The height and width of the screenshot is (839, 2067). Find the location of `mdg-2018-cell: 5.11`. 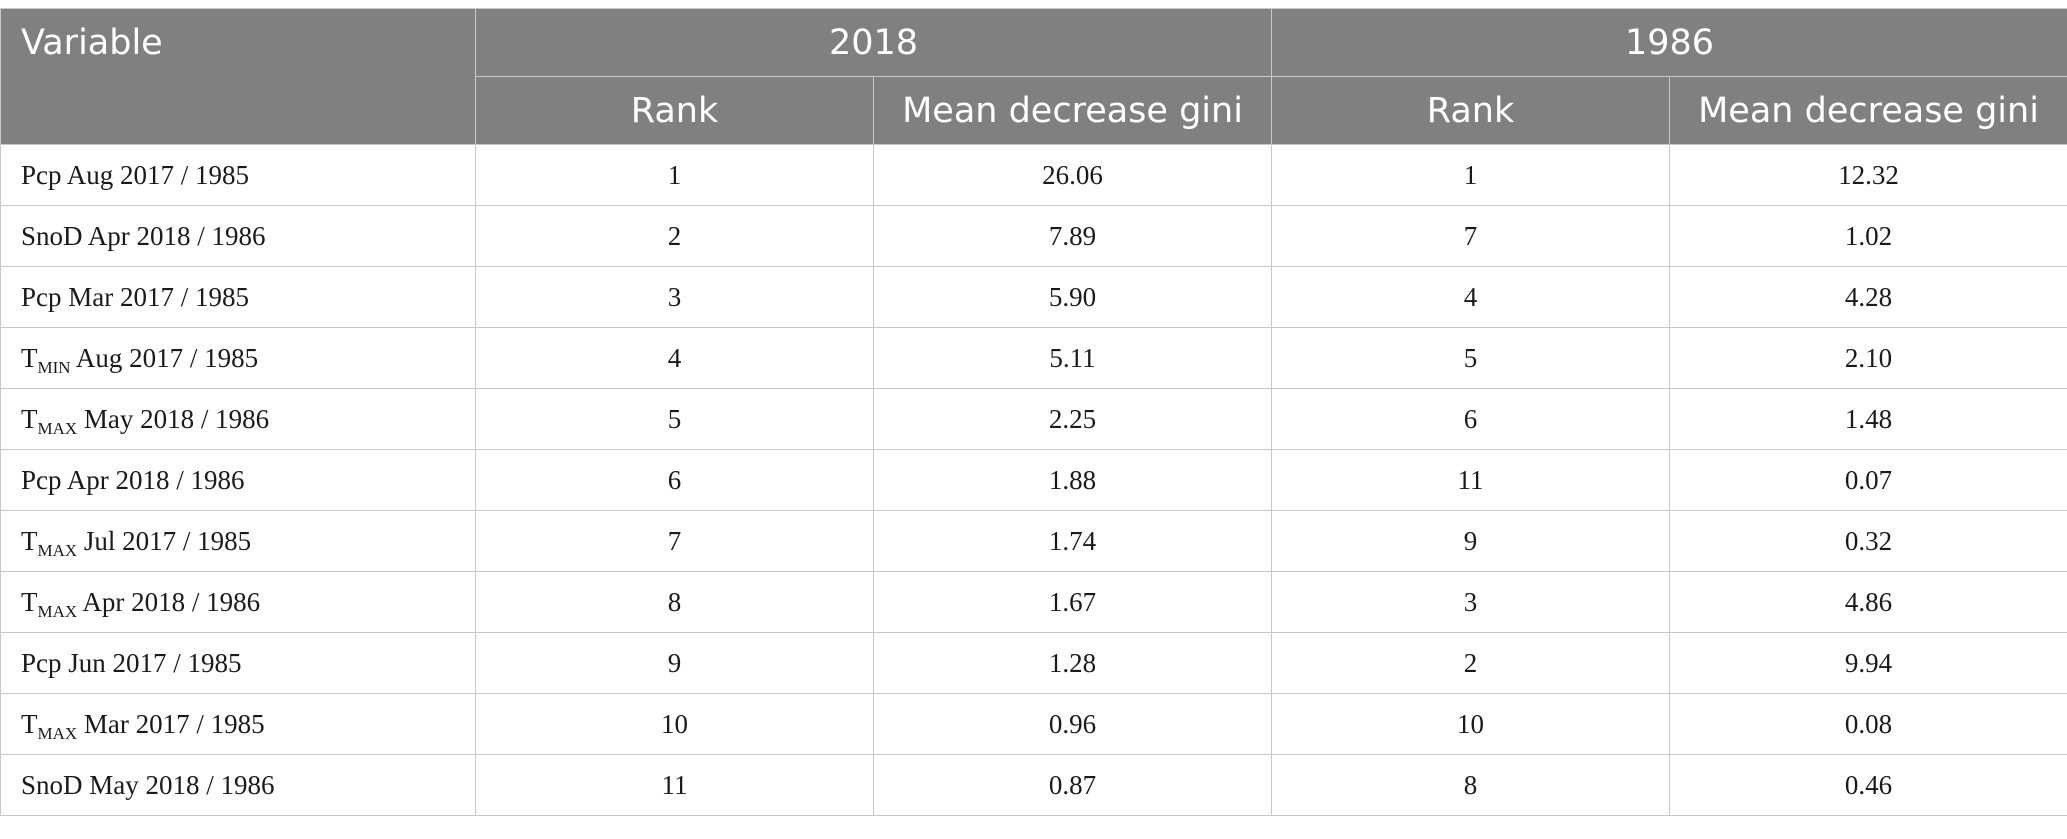

mdg-2018-cell: 5.11 is located at coordinates (1072, 358).